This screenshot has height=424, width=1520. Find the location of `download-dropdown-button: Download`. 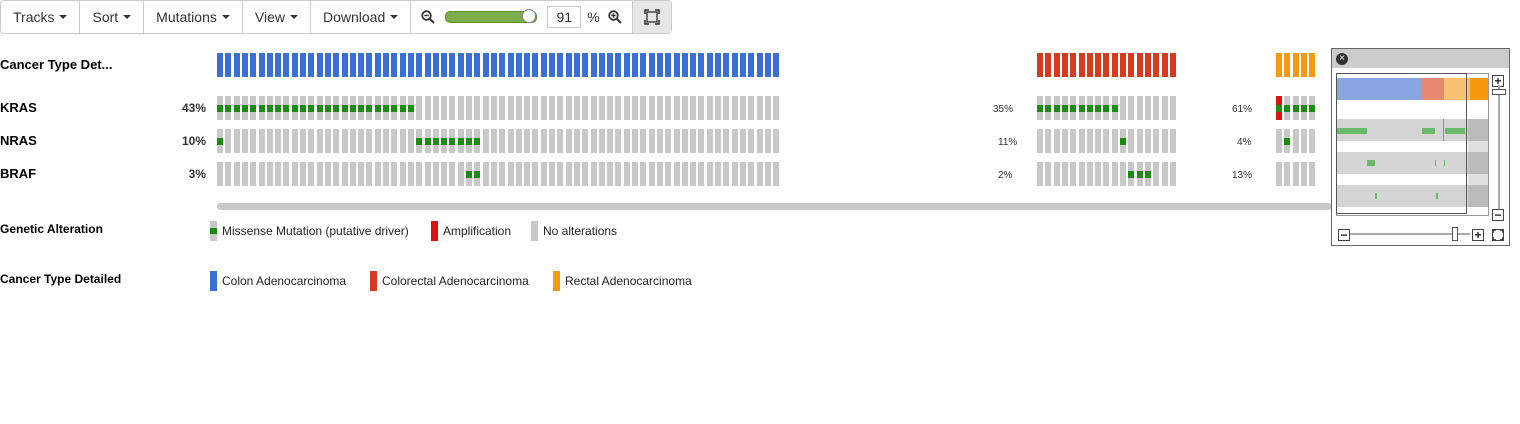

download-dropdown-button: Download is located at coordinates (361, 17).